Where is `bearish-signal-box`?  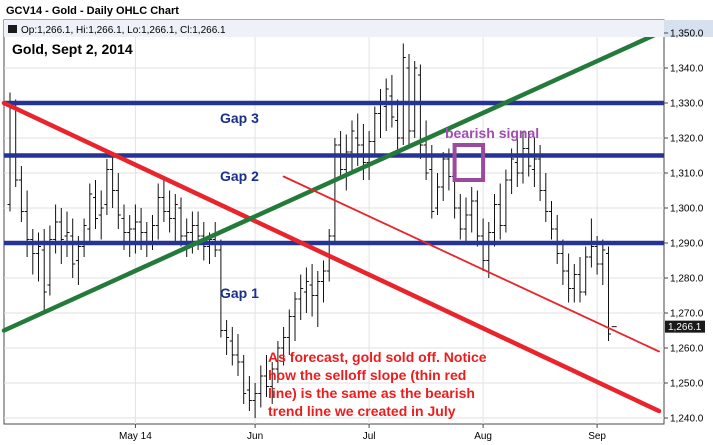
bearish-signal-box is located at coordinates (469, 162).